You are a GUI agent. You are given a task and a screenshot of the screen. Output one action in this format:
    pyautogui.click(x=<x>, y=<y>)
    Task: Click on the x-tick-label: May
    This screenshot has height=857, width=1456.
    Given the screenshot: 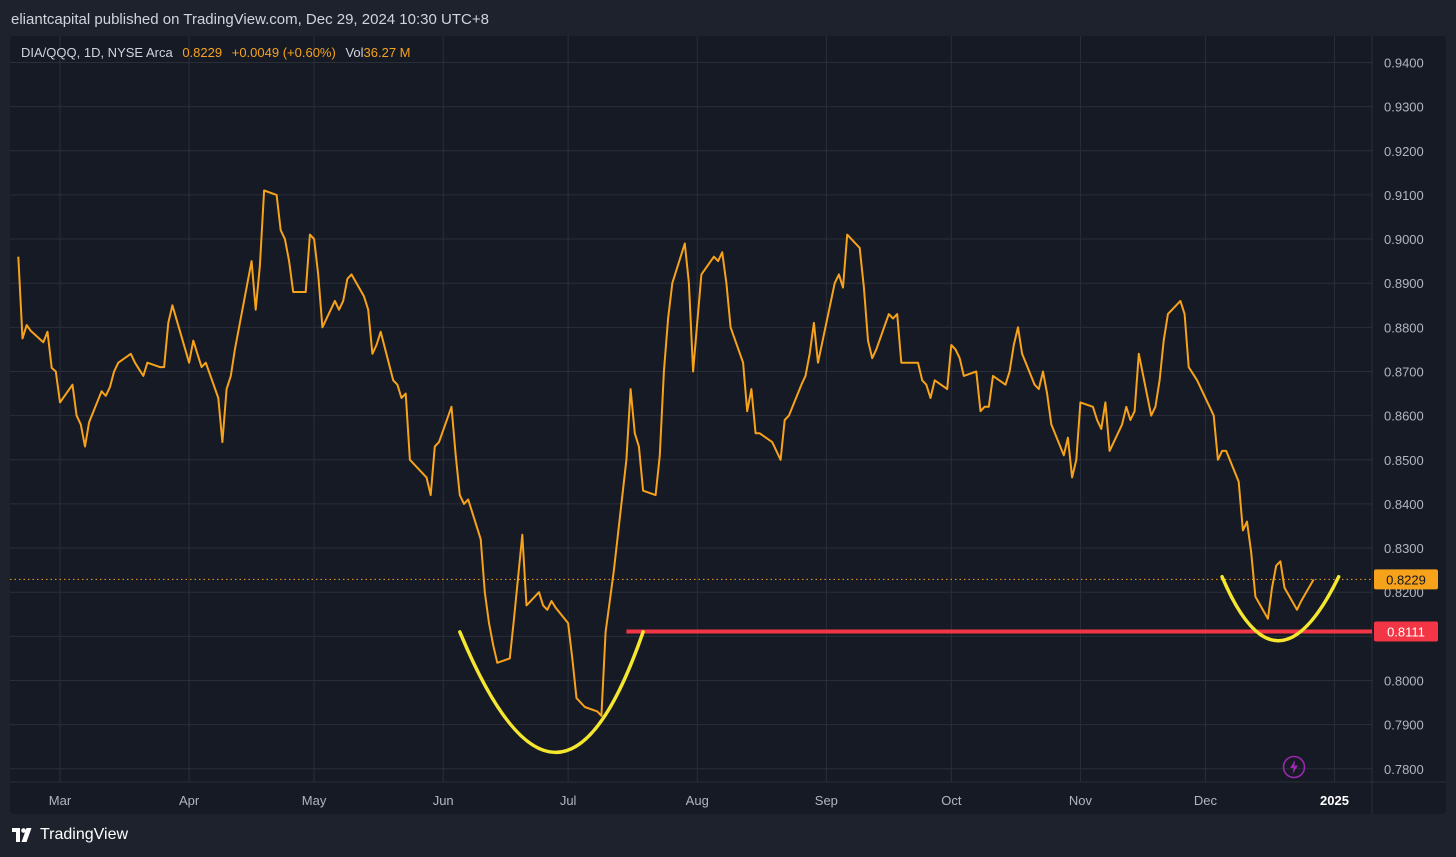 What is the action you would take?
    pyautogui.click(x=314, y=800)
    